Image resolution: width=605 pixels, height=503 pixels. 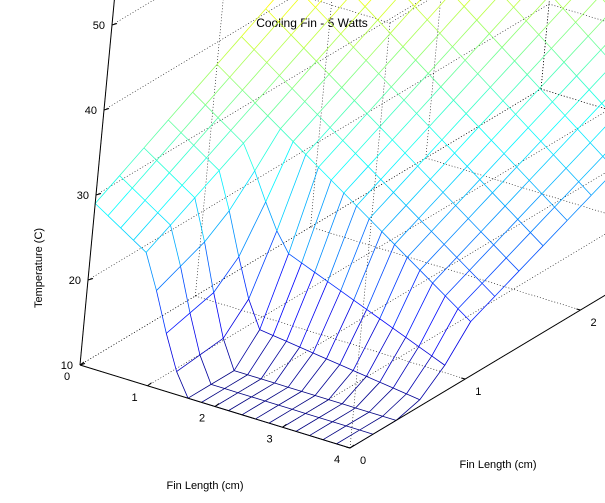 What do you see at coordinates (204, 486) in the screenshot?
I see `x-axis-label: Fin Length (cm)` at bounding box center [204, 486].